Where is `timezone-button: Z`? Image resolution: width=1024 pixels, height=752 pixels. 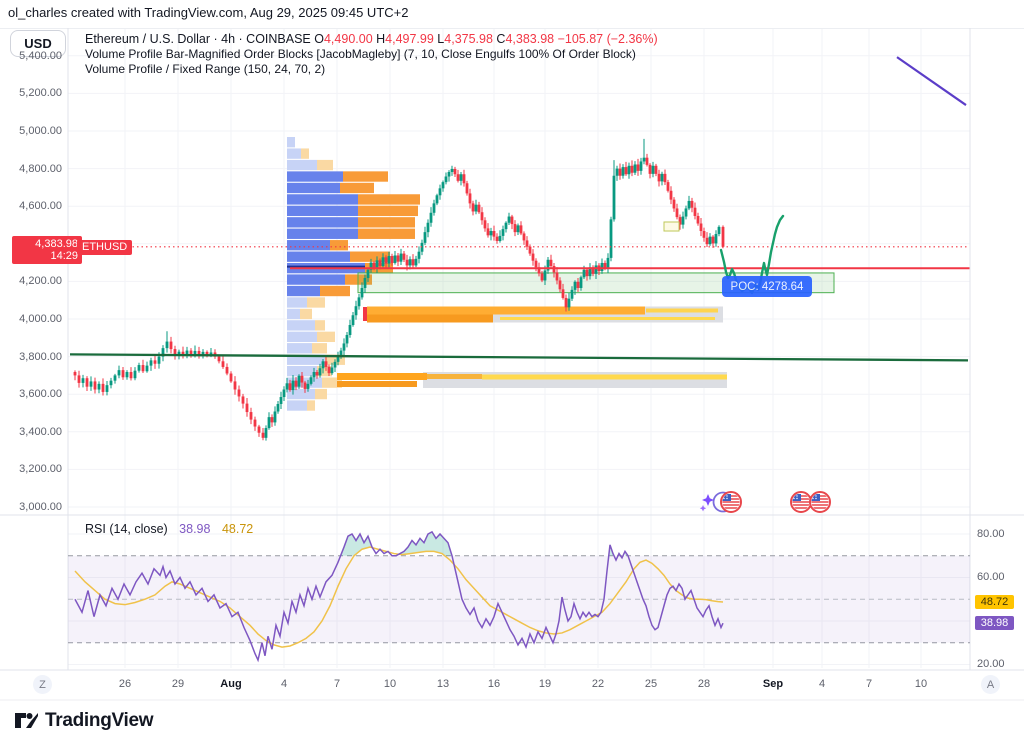
timezone-button: Z is located at coordinates (42, 684).